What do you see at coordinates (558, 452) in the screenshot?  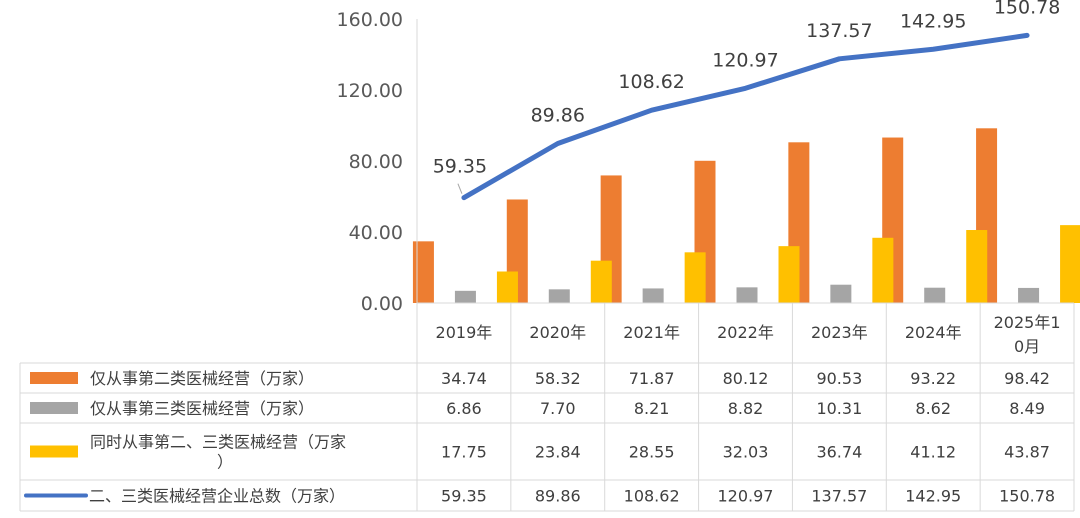 I see `table-cell-3-2: 23.84` at bounding box center [558, 452].